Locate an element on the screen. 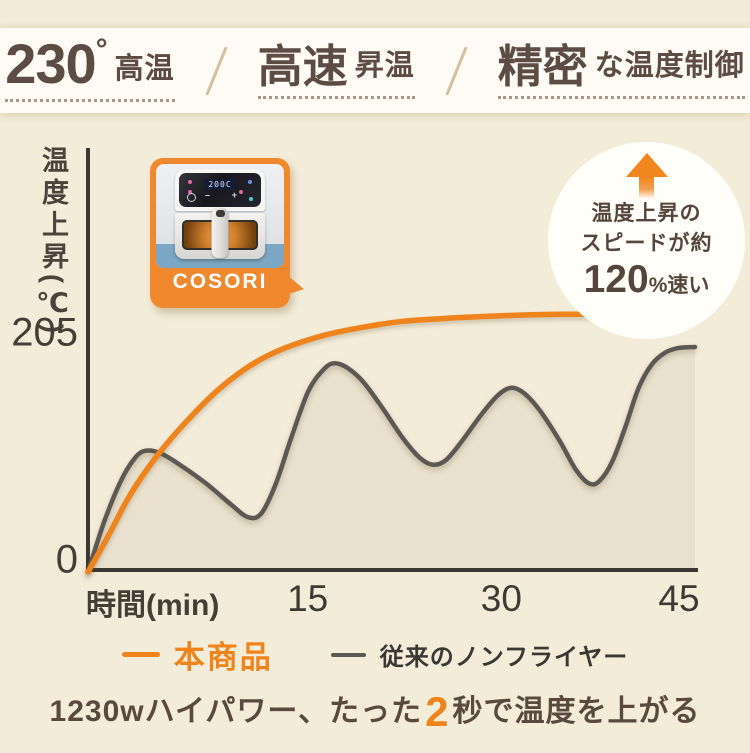  feature-precise-control: 精密 な温度制御 is located at coordinates (621, 69).